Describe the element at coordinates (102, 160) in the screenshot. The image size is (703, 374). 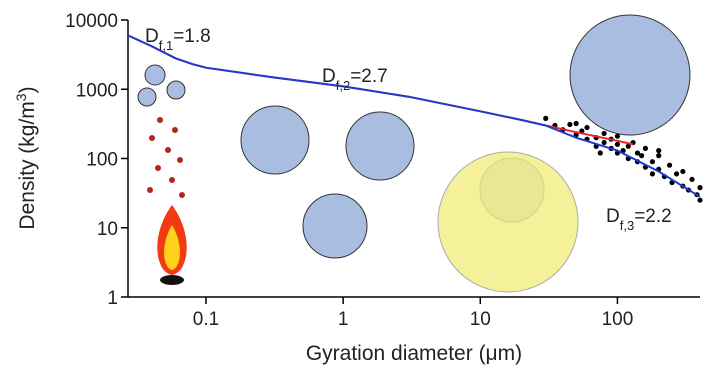
I see `y-tick-label: 100` at that location.